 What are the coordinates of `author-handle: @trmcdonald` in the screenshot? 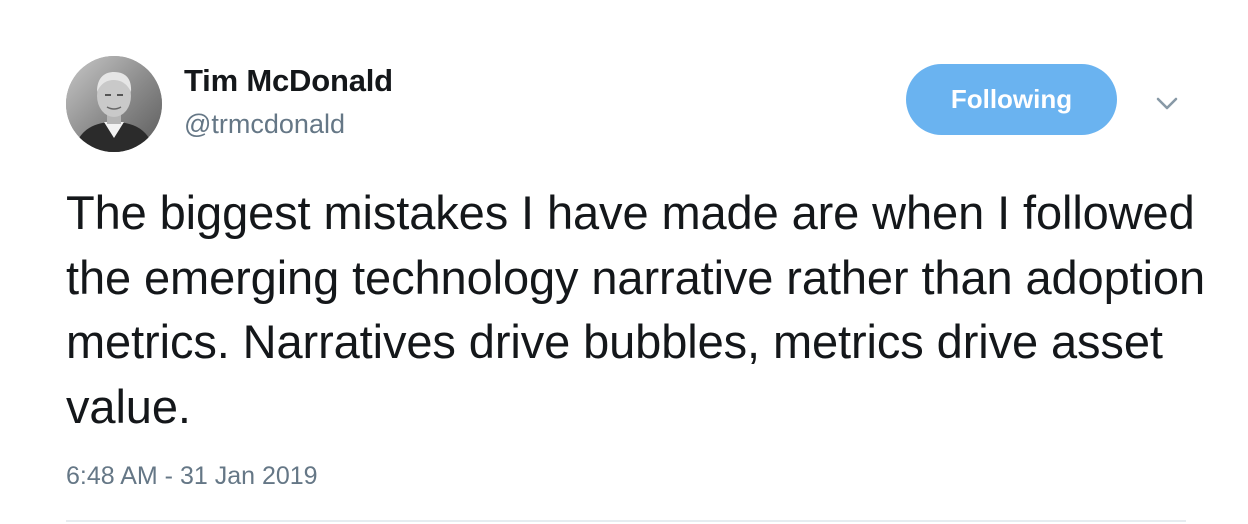 It's located at (264, 124).